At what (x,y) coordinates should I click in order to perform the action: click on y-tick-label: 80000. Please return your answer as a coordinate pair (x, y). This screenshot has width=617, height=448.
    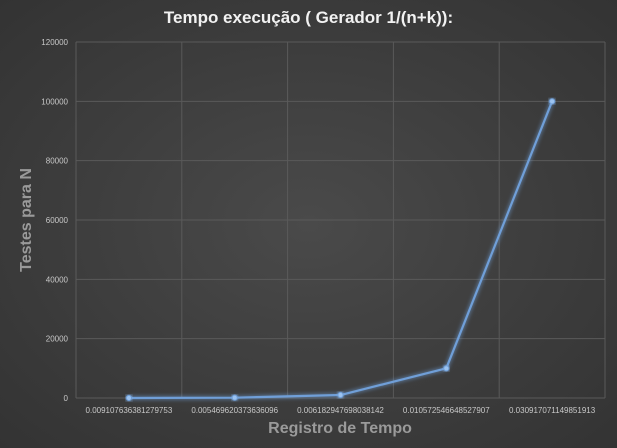
    Looking at the image, I should click on (57, 161).